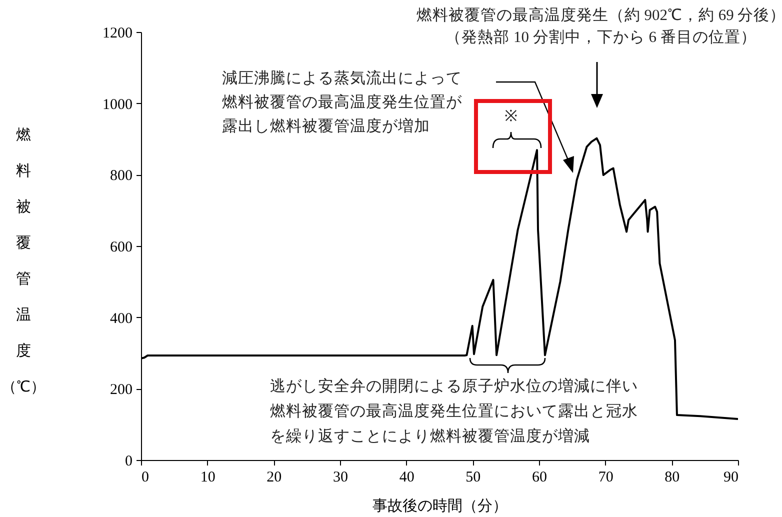 This screenshot has height=517, width=782. I want to click on x-axis-title: 事故後の時間（分）, so click(440, 506).